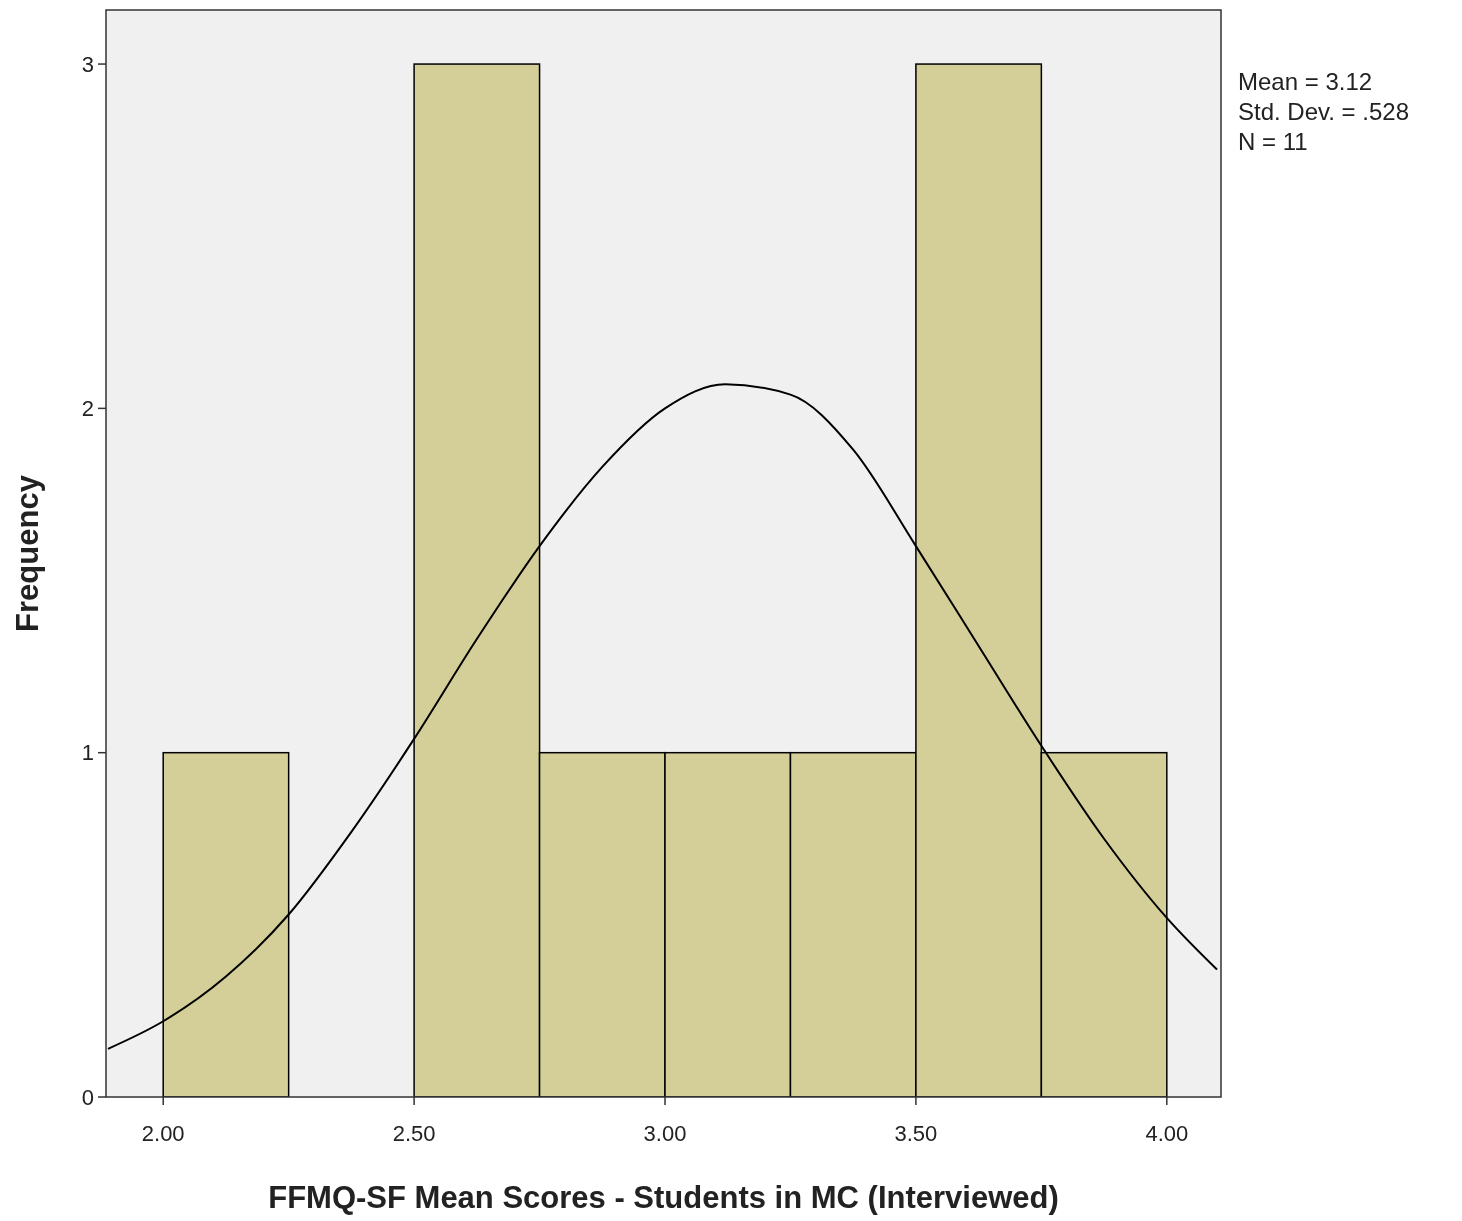 This screenshot has width=1462, height=1221. What do you see at coordinates (87, 409) in the screenshot?
I see `y-tick-label: 2` at bounding box center [87, 409].